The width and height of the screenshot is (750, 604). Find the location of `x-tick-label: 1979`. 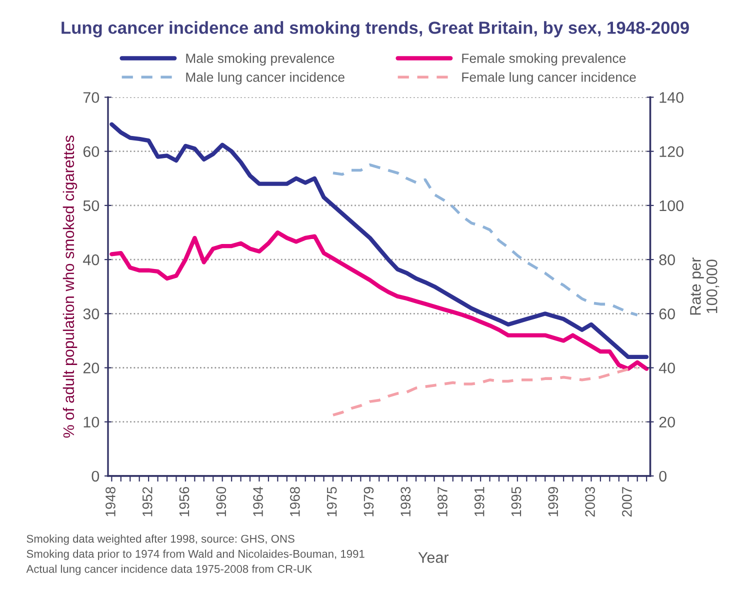

x-tick-label: 1979 is located at coordinates (369, 501).